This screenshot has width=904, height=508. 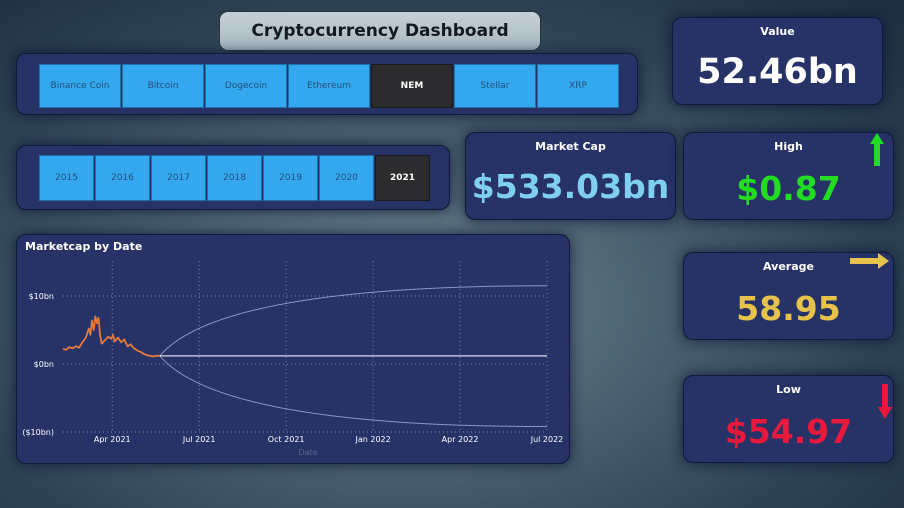 What do you see at coordinates (788, 266) in the screenshot?
I see `kpi-label: Average` at bounding box center [788, 266].